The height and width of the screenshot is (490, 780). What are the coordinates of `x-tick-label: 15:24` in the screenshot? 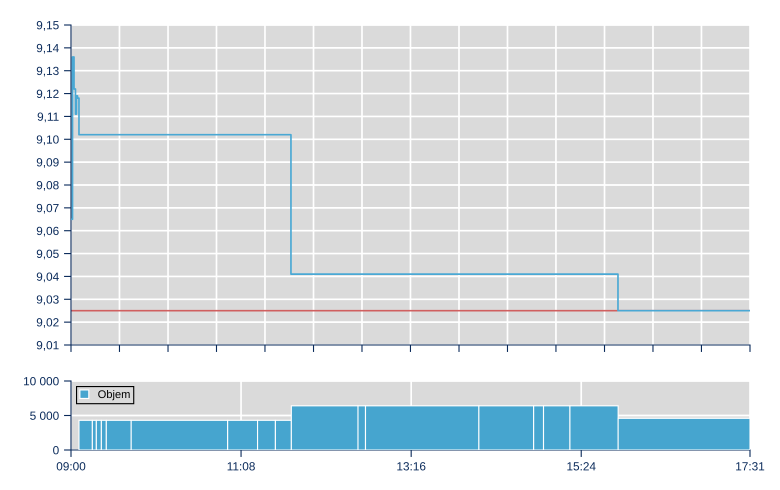 It's located at (581, 466).